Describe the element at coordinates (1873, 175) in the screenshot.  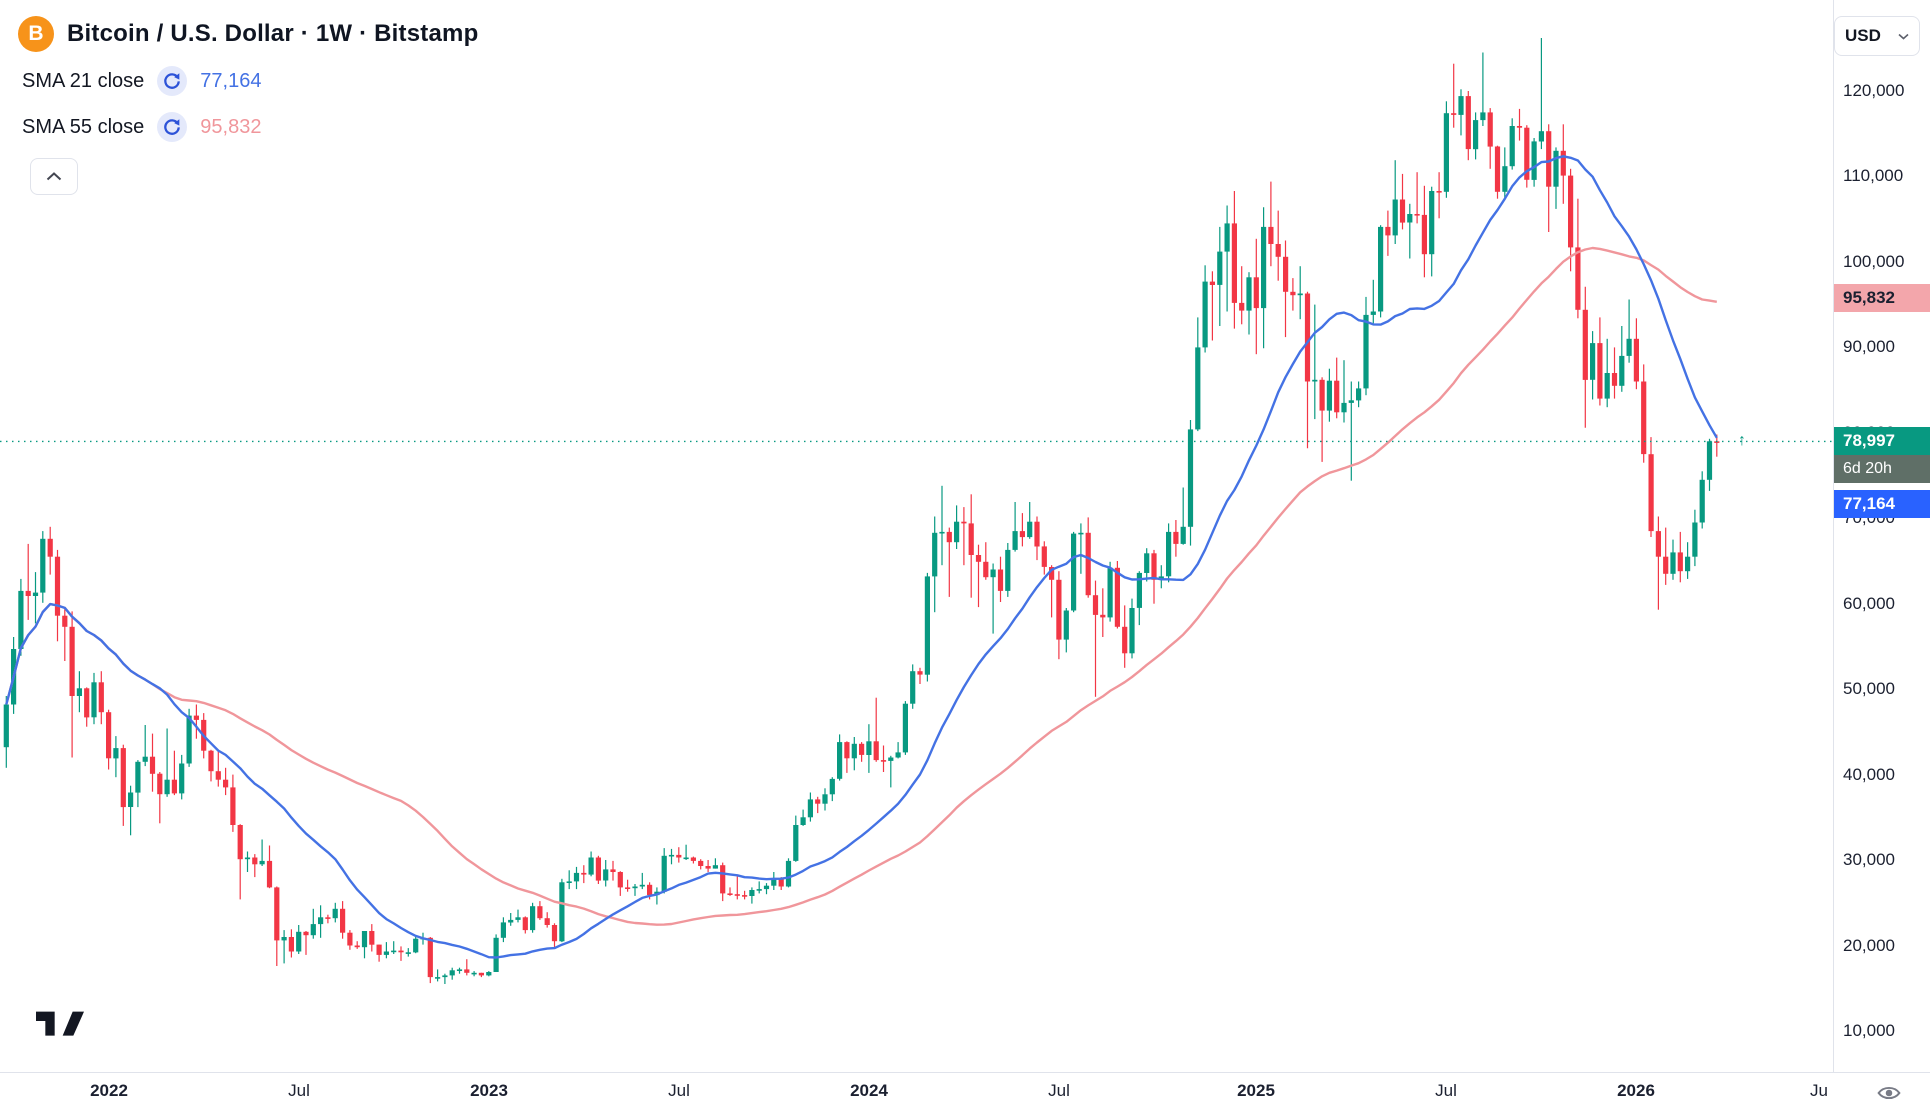
I see `price-tick-label: 110,000` at that location.